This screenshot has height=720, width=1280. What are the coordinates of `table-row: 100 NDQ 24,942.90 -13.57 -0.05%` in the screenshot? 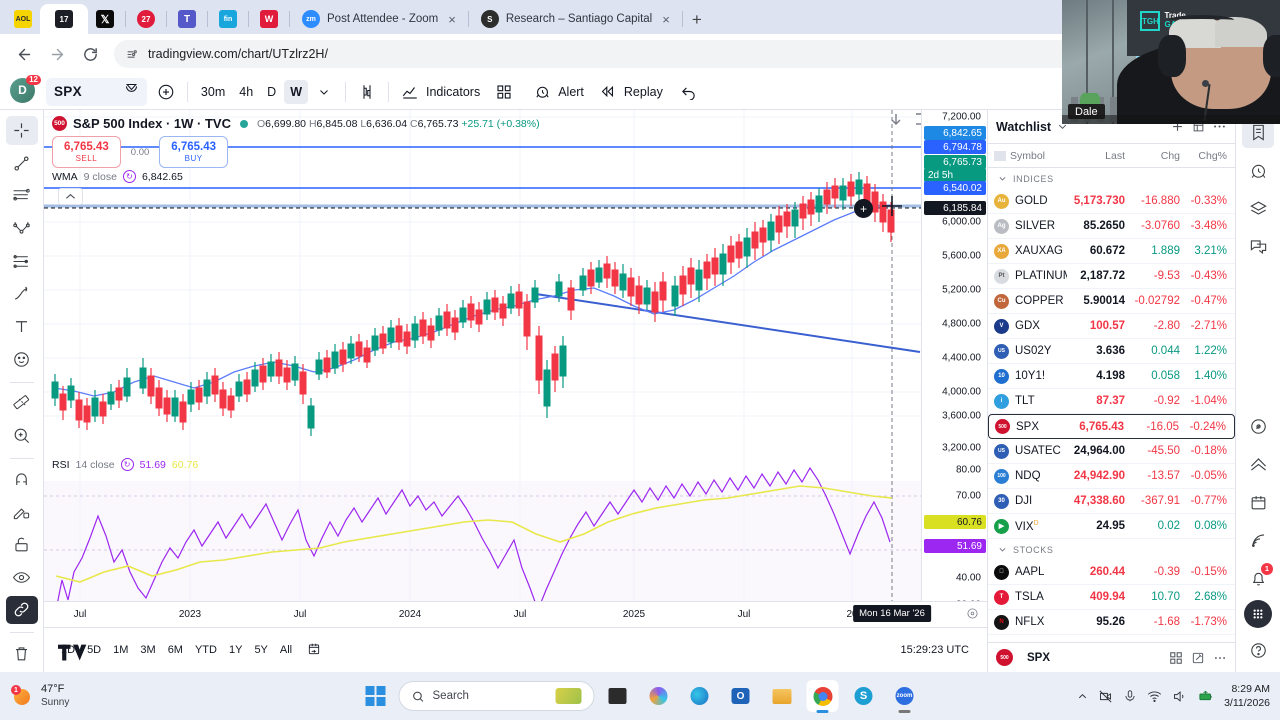 It's located at (1111, 476).